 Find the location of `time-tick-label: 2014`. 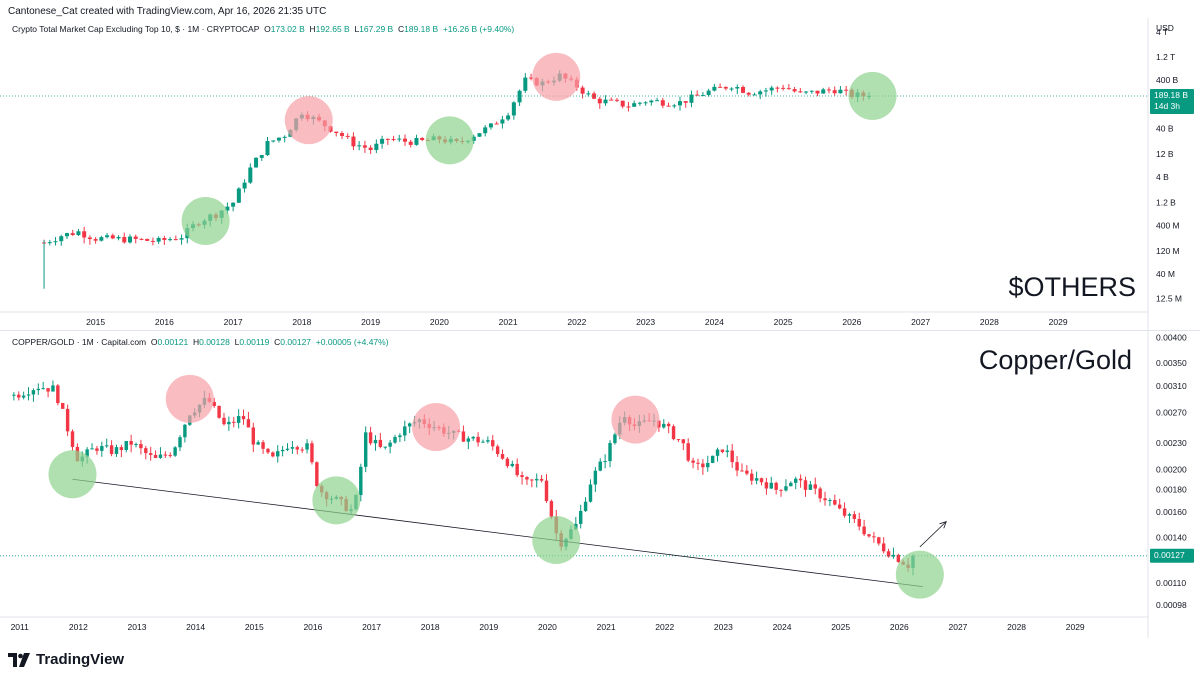

time-tick-label: 2014 is located at coordinates (195, 627).